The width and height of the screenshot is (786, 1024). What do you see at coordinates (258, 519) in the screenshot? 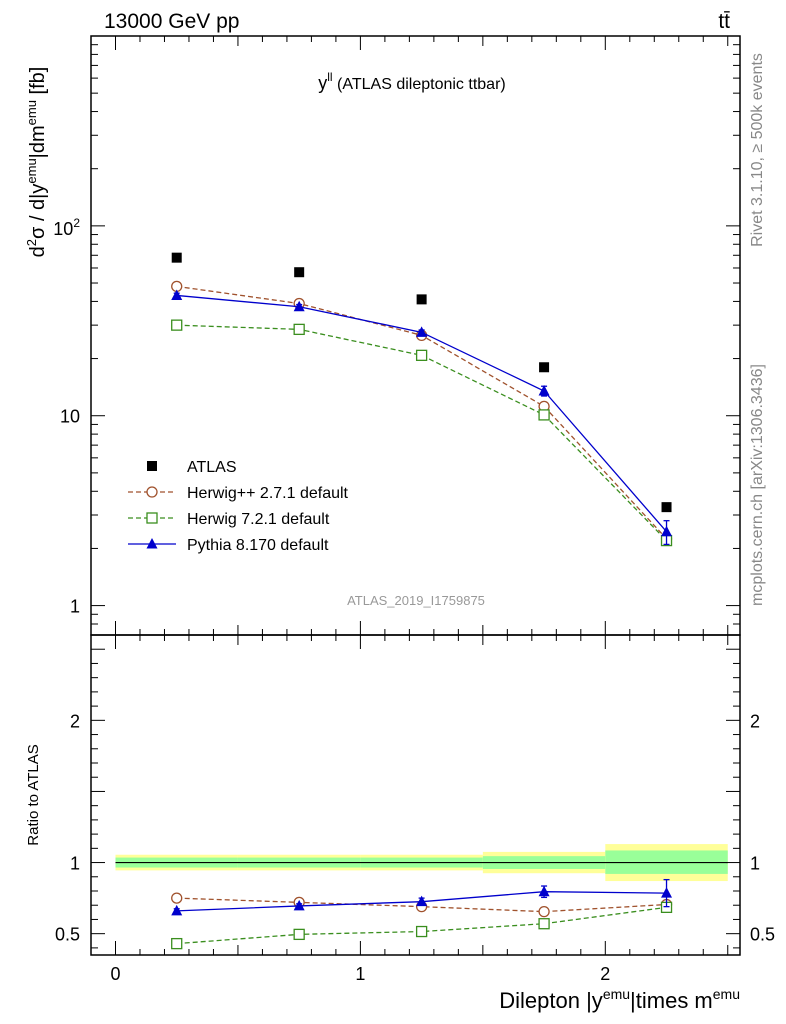
I see `legend-label-herwig-7-2-1-default: Herwig 7.2.1 default` at bounding box center [258, 519].